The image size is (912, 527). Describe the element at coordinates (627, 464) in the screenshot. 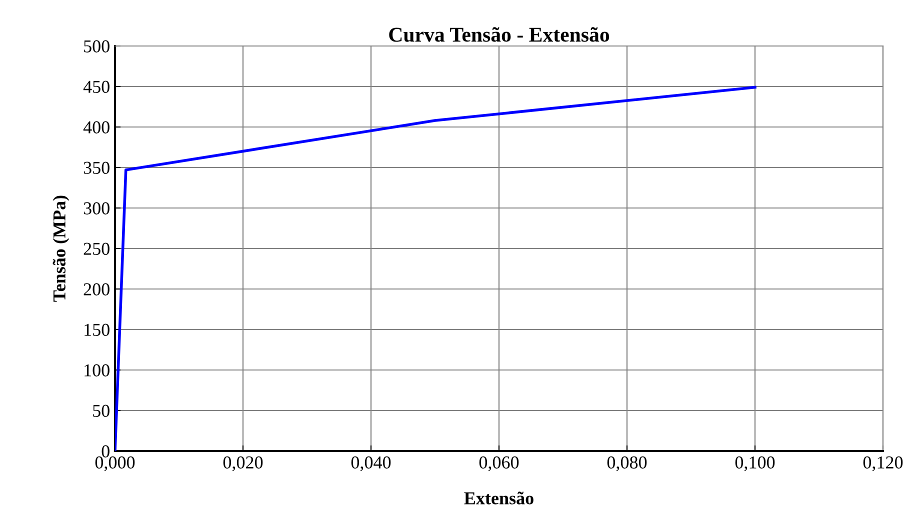

I see `x-tick-label: 0,080` at that location.